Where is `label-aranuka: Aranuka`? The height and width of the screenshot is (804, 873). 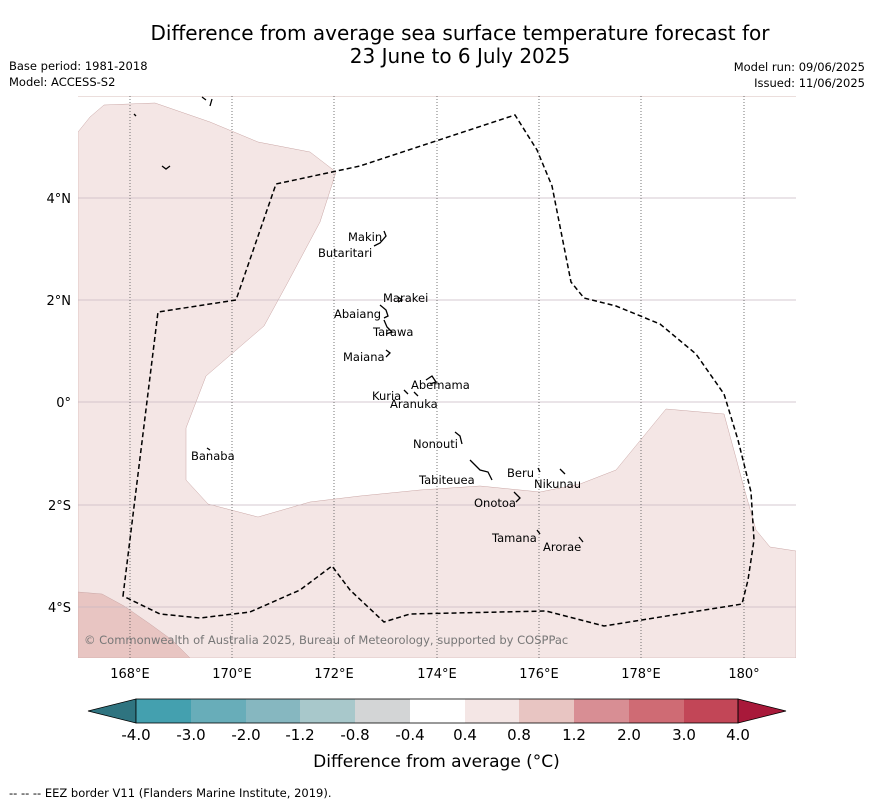
label-aranuka: Aranuka is located at coordinates (414, 404).